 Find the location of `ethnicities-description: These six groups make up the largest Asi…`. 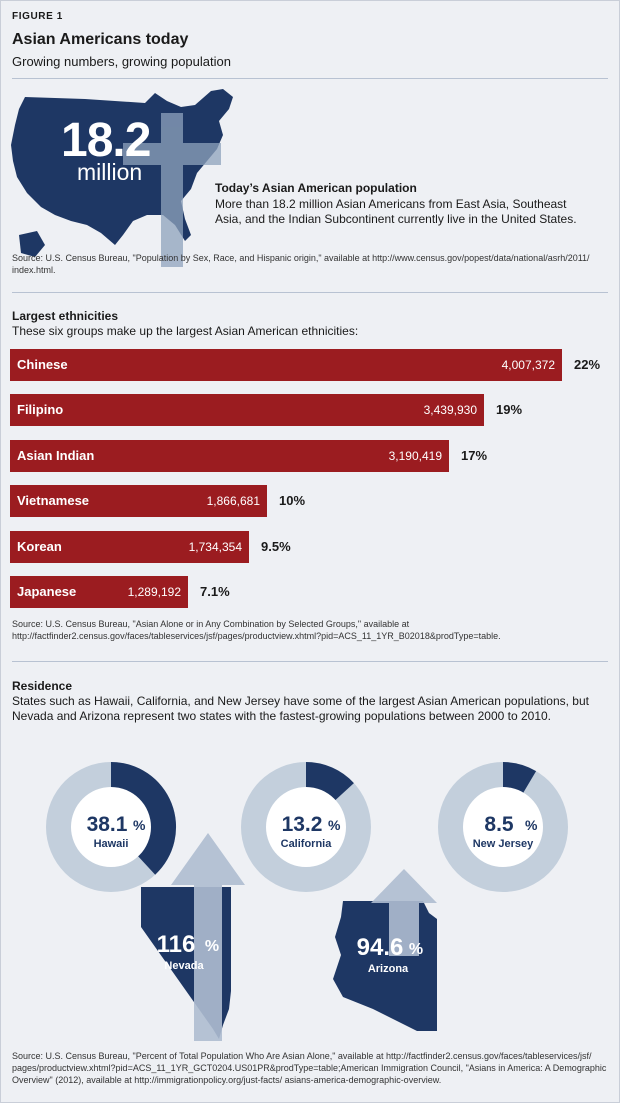

ethnicities-description: These six groups make up the largest Asi… is located at coordinates (185, 331).